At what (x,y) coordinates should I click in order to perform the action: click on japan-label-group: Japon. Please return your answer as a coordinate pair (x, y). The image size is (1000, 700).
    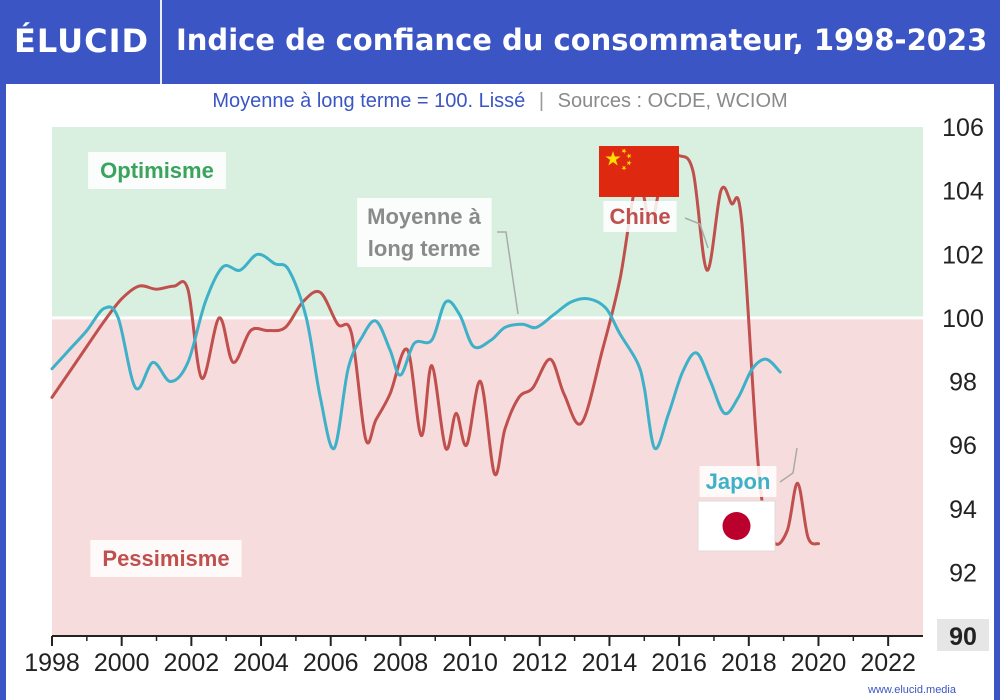
    Looking at the image, I should click on (738, 481).